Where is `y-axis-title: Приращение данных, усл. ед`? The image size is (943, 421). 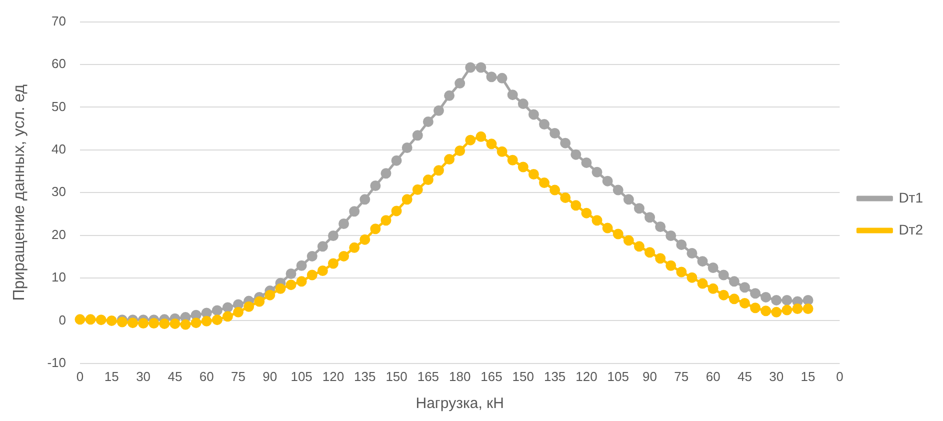
y-axis-title: Приращение данных, усл. ед is located at coordinates (19, 192).